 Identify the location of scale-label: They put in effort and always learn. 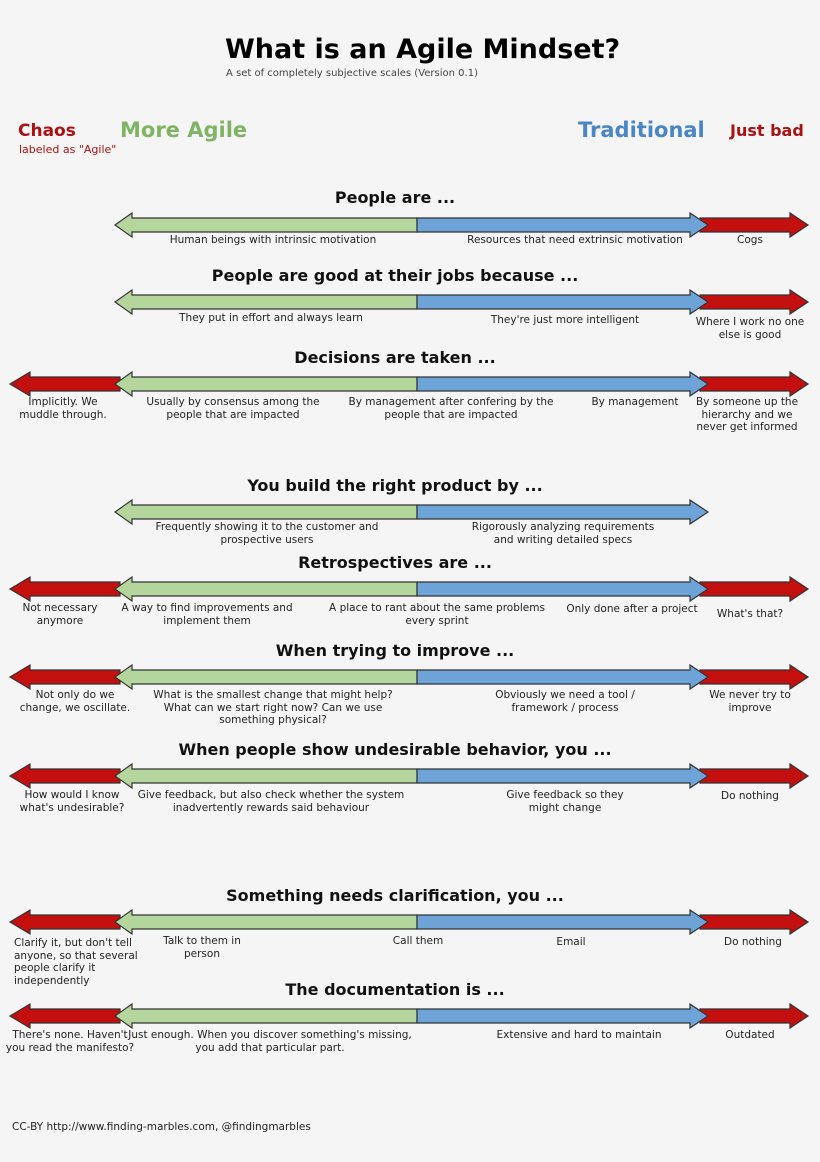
(271, 318).